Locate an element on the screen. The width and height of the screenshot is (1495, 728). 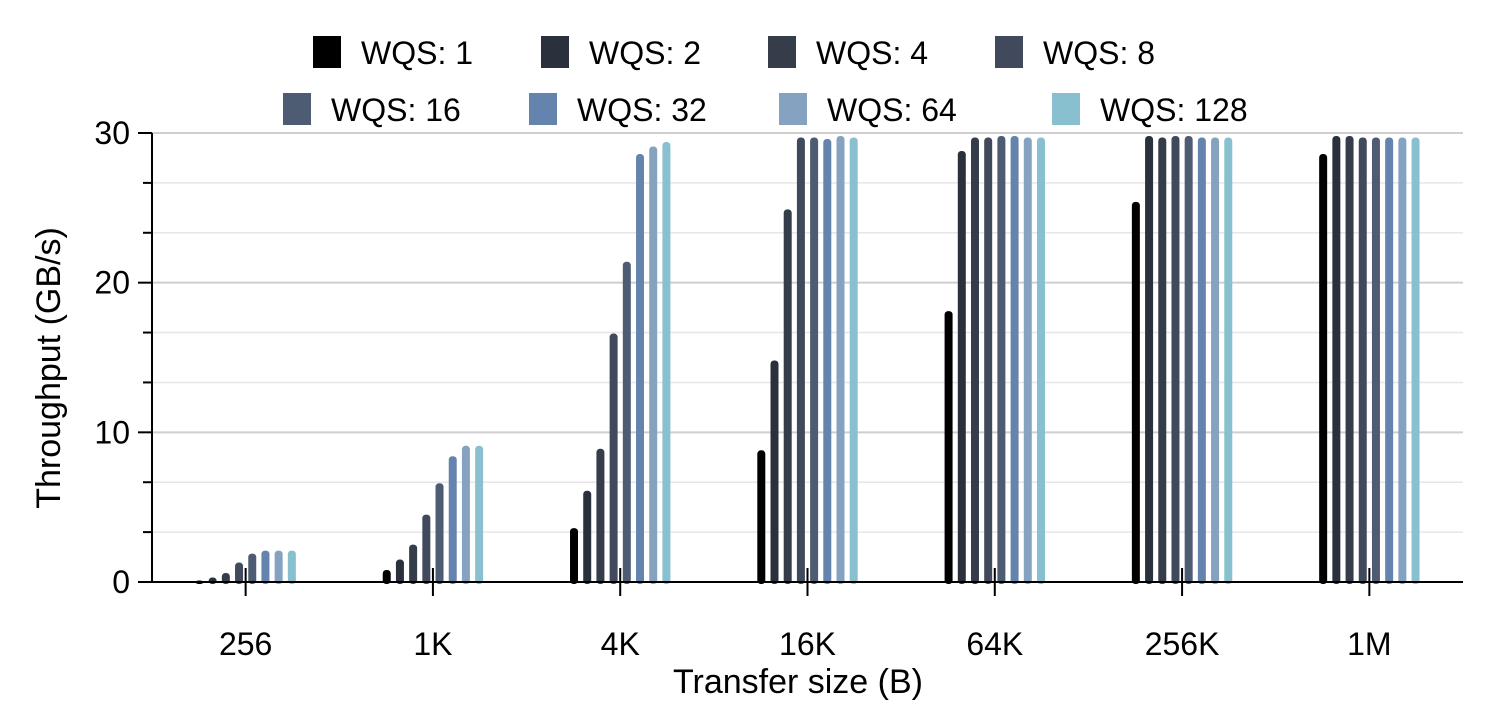
legend-label: WQS: 128 is located at coordinates (1174, 110).